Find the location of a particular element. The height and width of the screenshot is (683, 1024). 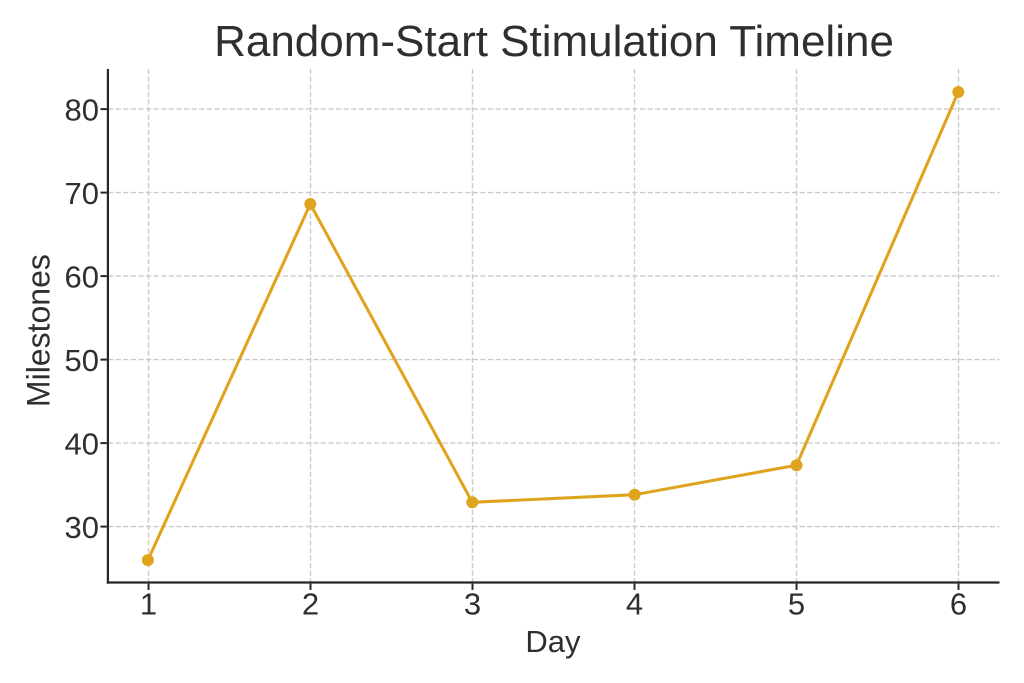

svg-text: 3 is located at coordinates (472, 604).